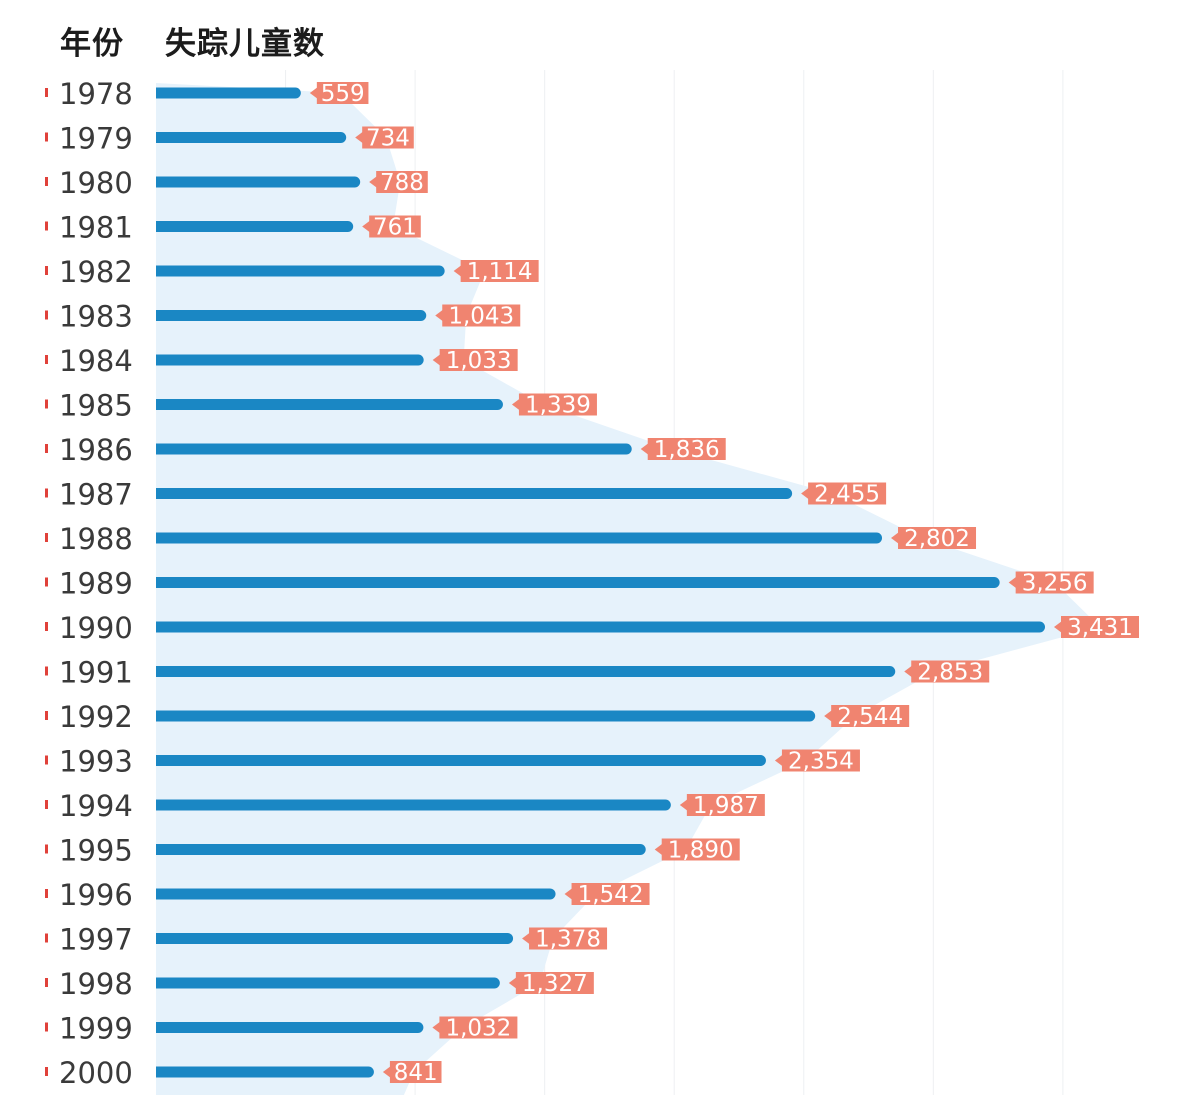 The width and height of the screenshot is (1200, 1095). Describe the element at coordinates (96, 450) in the screenshot. I see `tick-label-1986: 1986` at that location.